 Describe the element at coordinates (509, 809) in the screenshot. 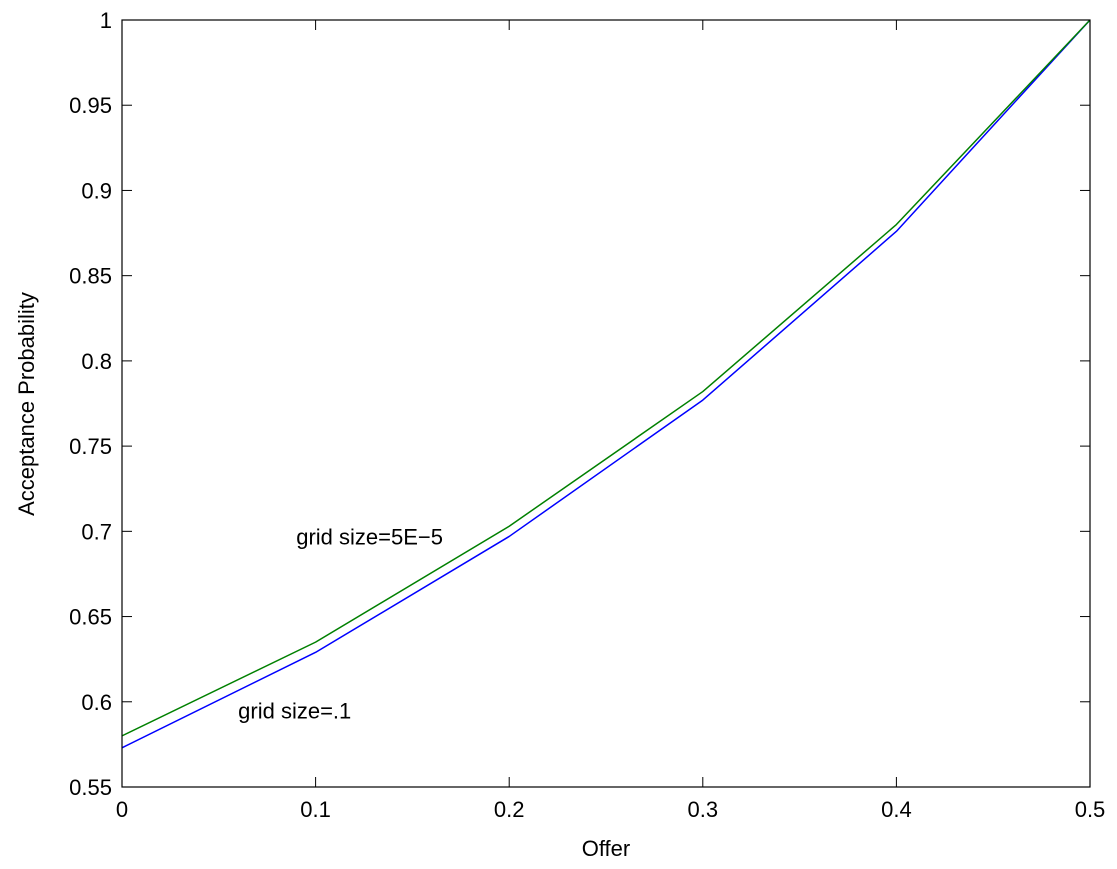

I see `x-tick-label: 0.2` at that location.